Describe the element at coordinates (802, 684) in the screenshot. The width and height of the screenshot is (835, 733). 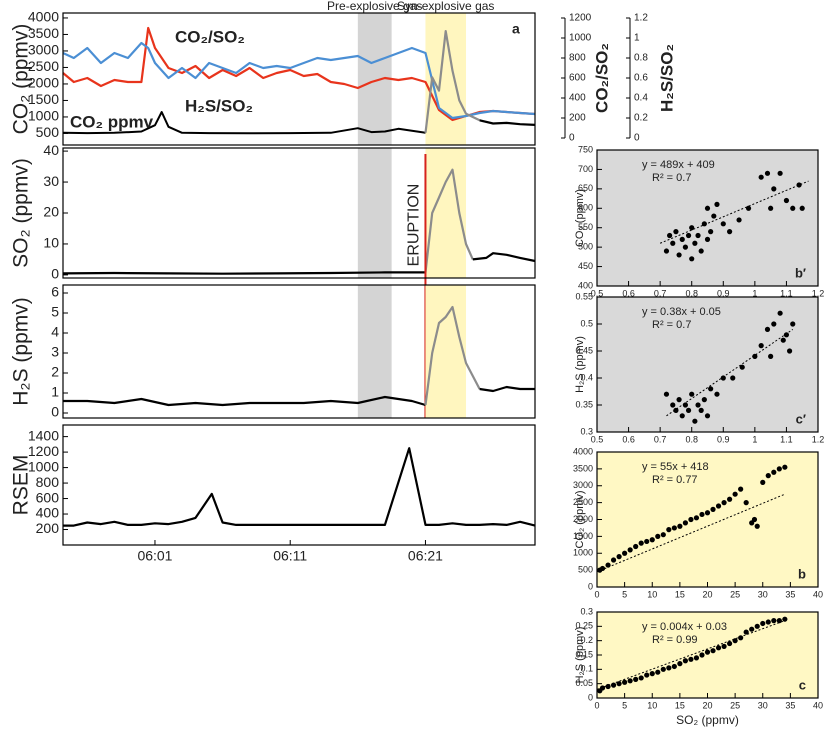
I see `panel-label: c` at that location.